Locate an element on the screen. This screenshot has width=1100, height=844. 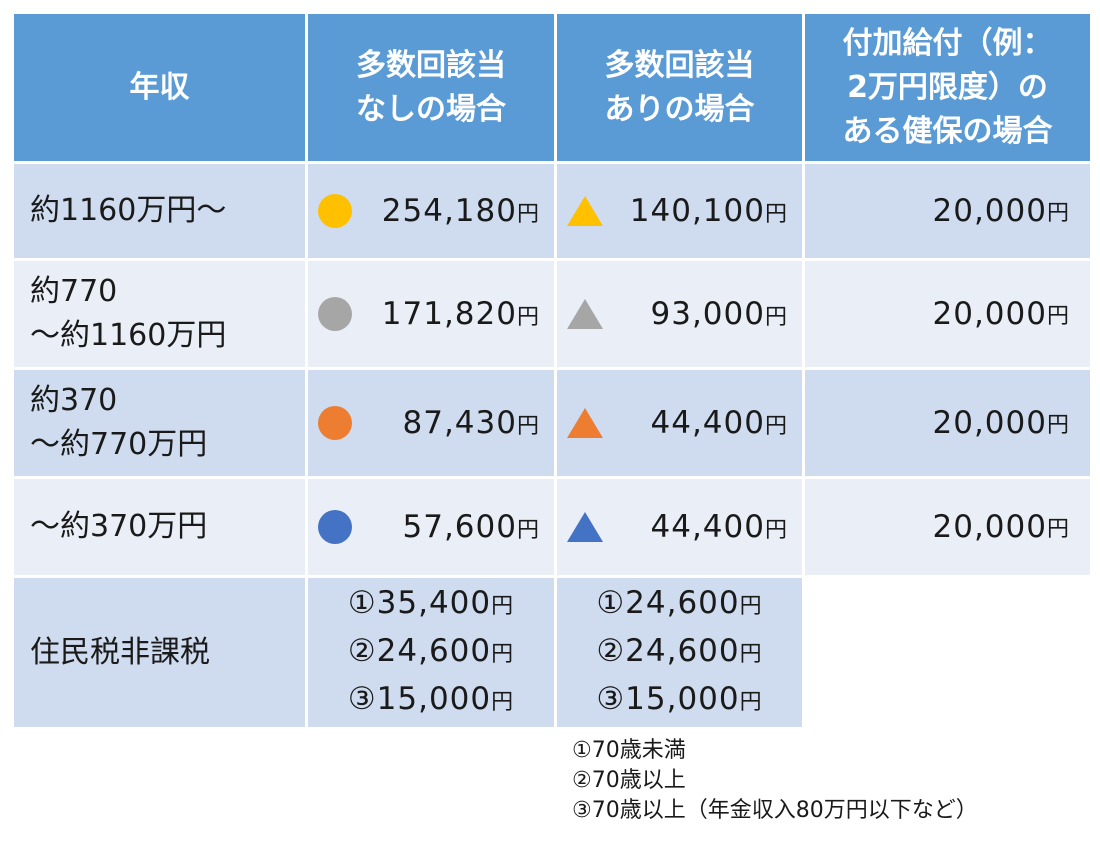
footnote: ②70歳以上 is located at coordinates (629, 780).